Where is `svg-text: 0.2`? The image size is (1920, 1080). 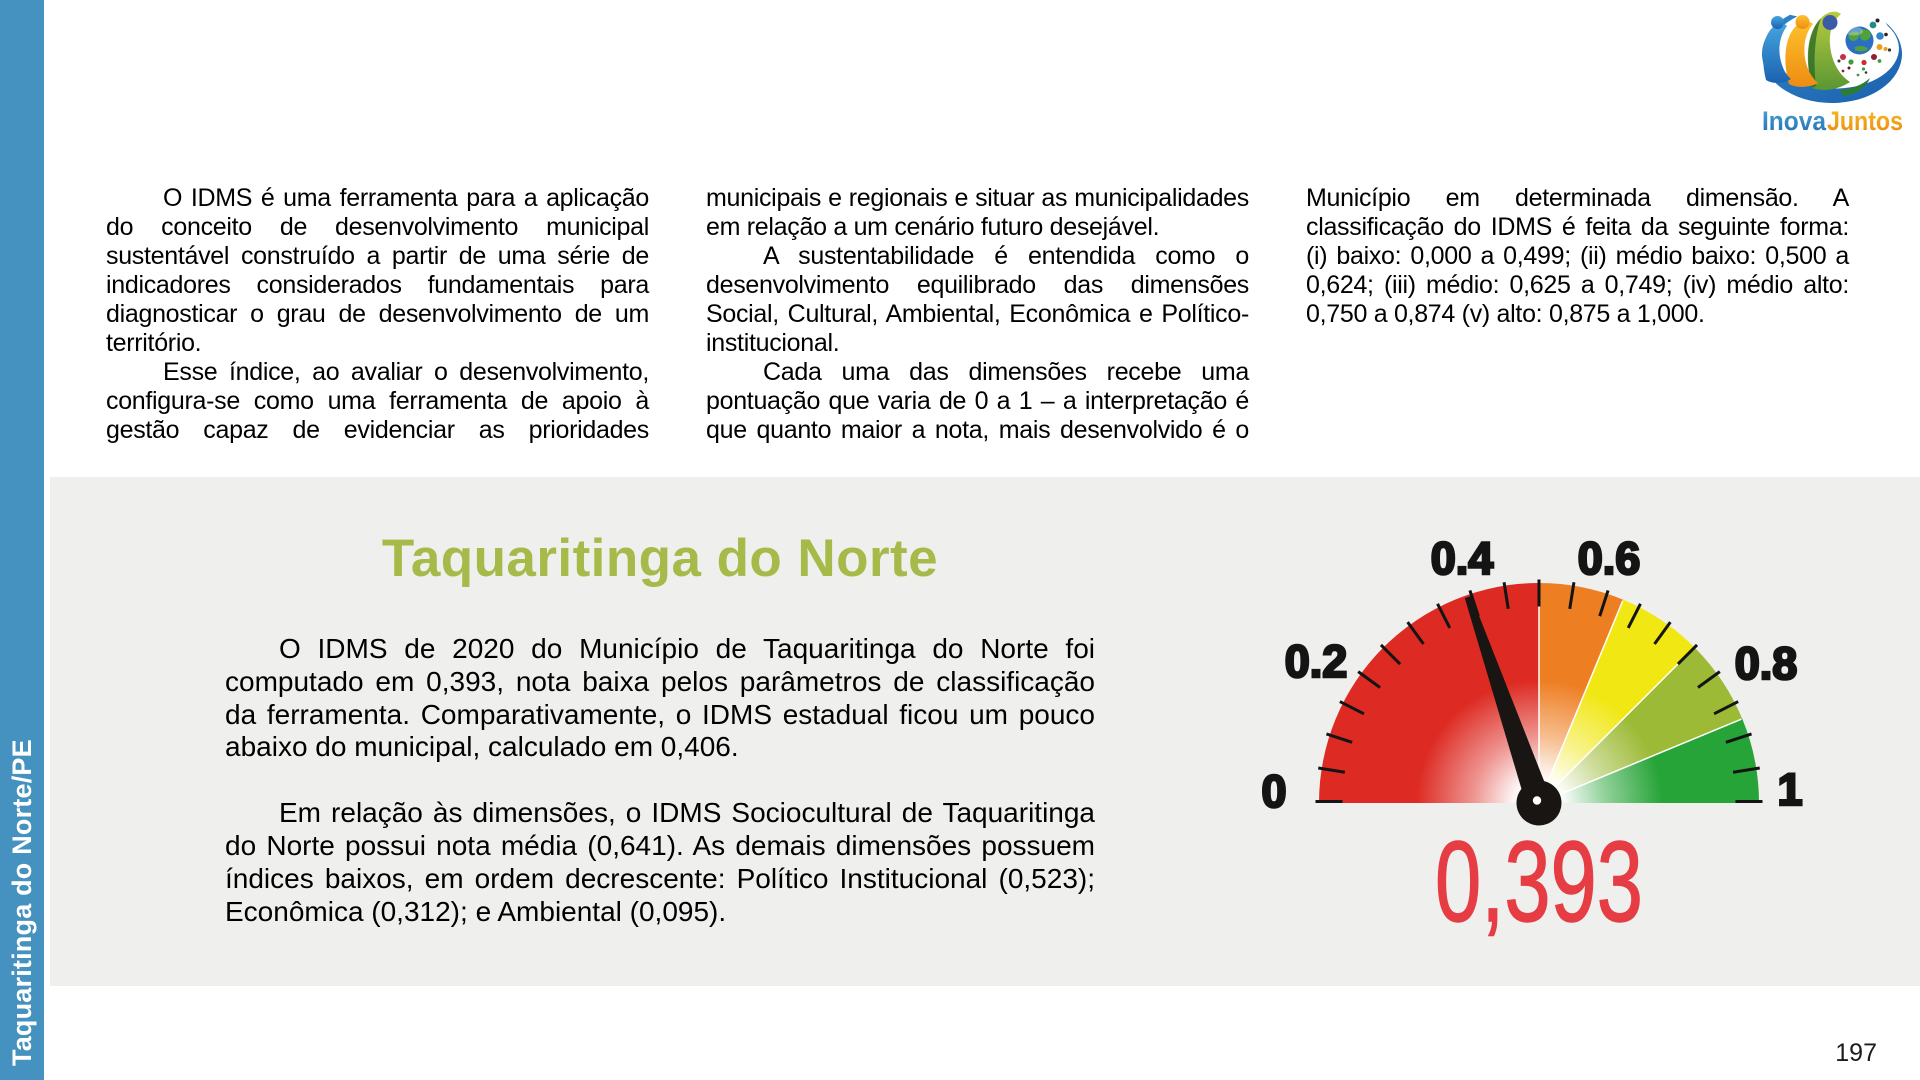
svg-text: 0.2 is located at coordinates (1316, 661).